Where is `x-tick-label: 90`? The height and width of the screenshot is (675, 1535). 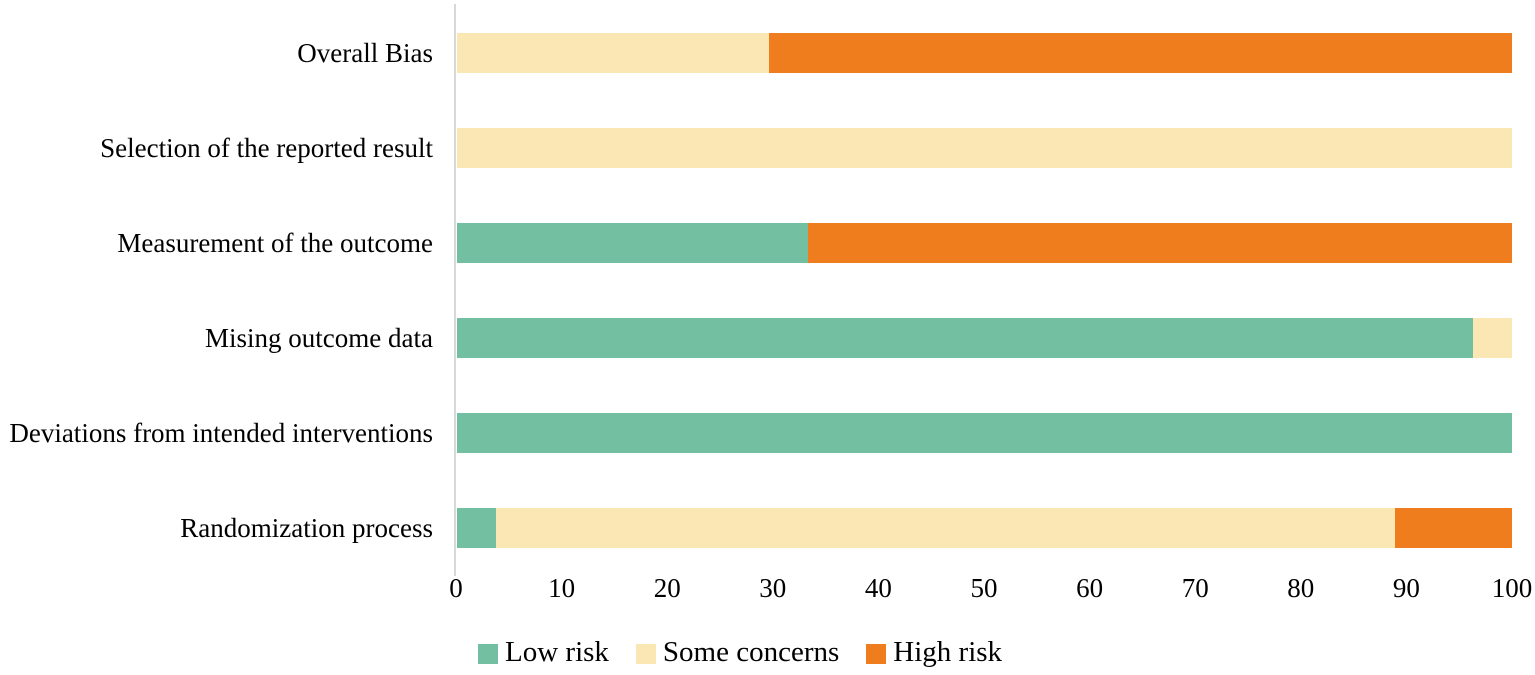
x-tick-label: 90 is located at coordinates (1406, 588).